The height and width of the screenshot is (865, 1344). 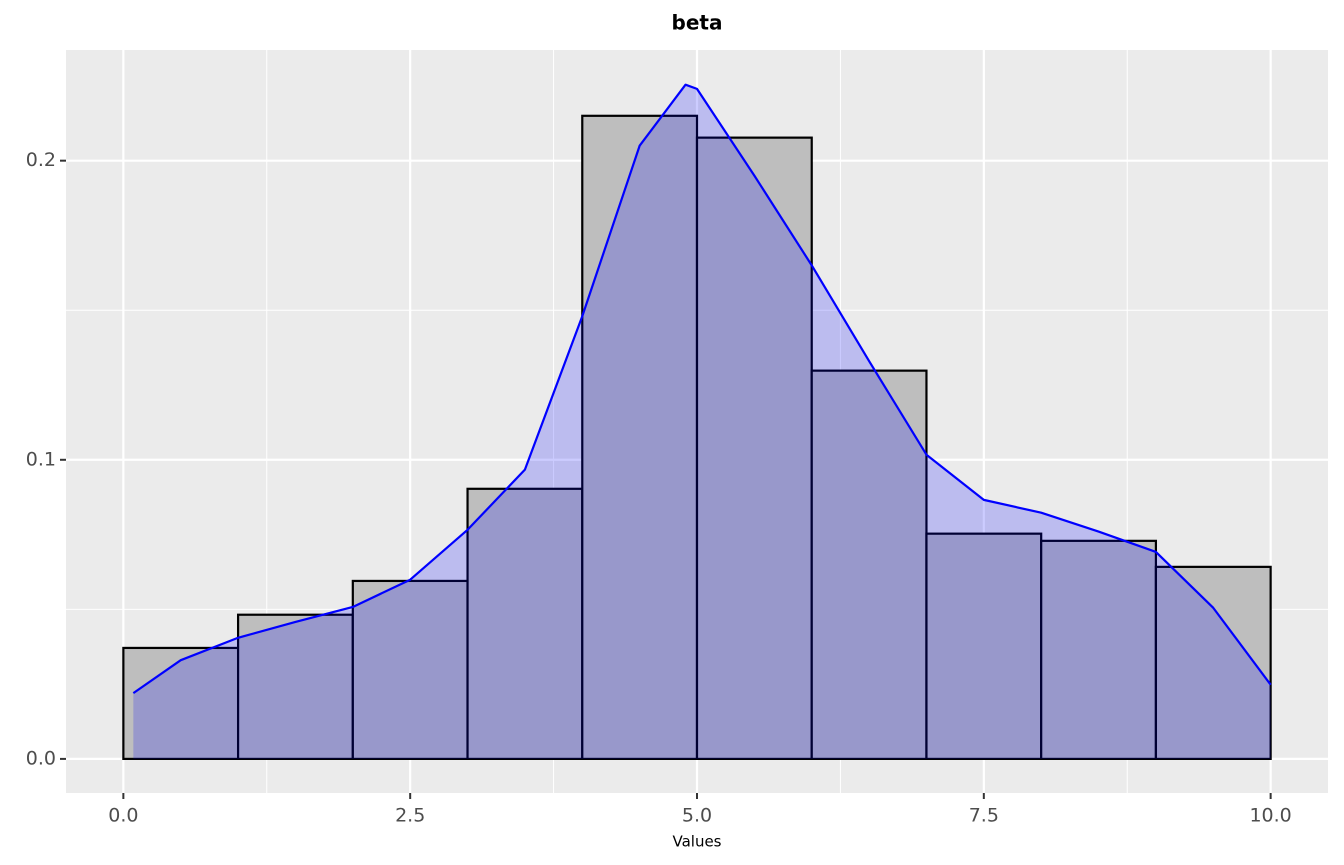 What do you see at coordinates (697, 23) in the screenshot?
I see `chart-title: beta` at bounding box center [697, 23].